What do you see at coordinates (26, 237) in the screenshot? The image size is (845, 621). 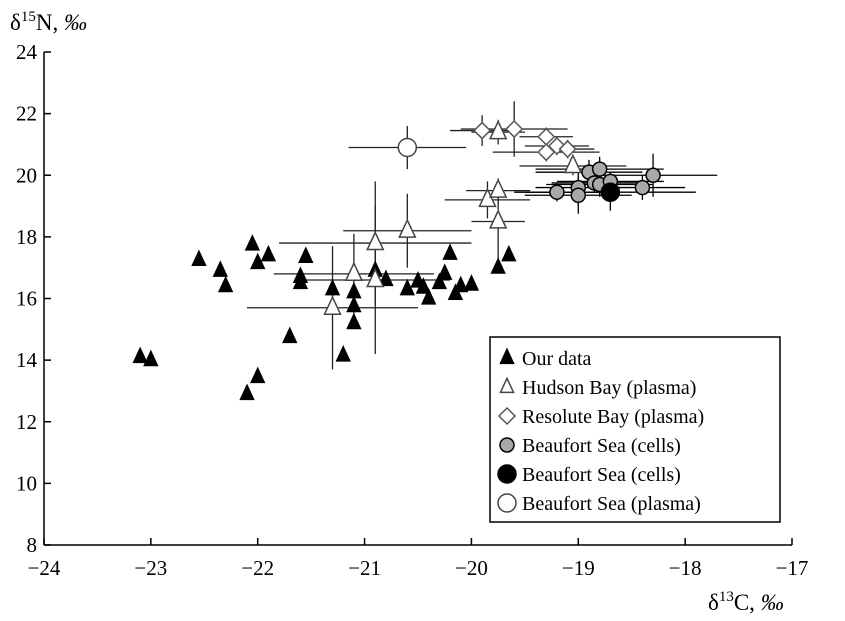 I see `y-tick-label: 18` at bounding box center [26, 237].